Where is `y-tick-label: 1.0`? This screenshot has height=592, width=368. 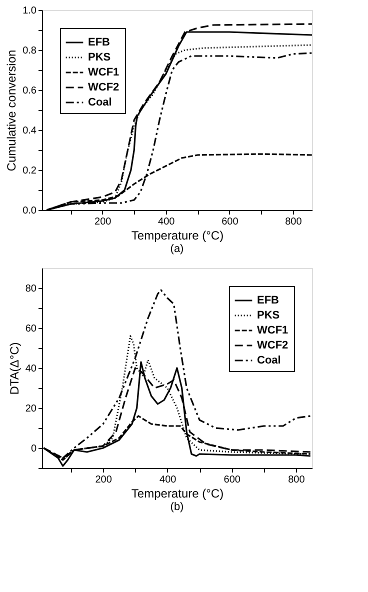
y-tick-label: 1.0 is located at coordinates (29, 11).